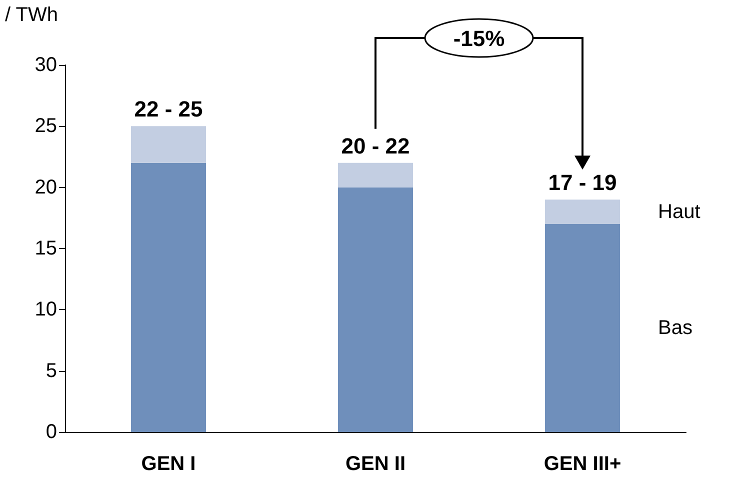 The height and width of the screenshot is (483, 751). I want to click on annotation: 17 - 19, so click(582, 183).